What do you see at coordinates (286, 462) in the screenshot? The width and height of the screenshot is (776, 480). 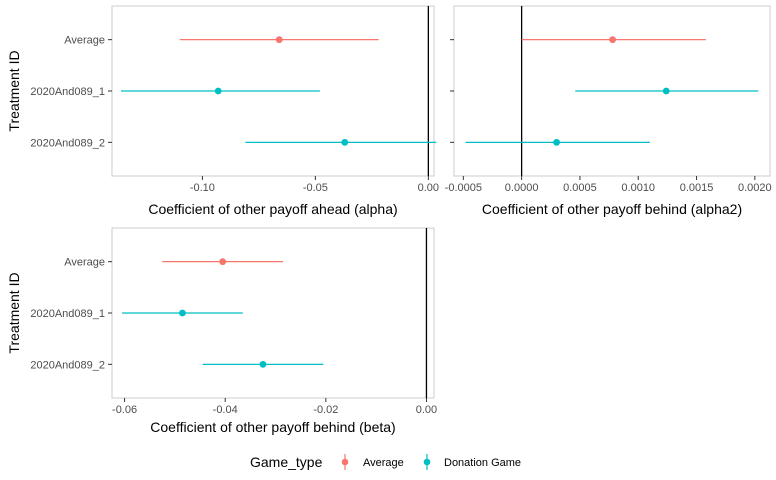 I see `legend-title: Game_type` at bounding box center [286, 462].